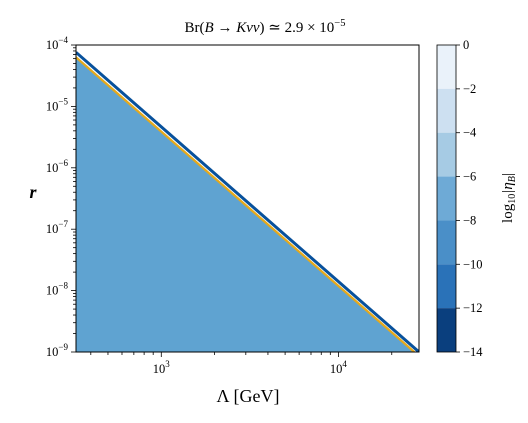 The height and width of the screenshot is (423, 528). Describe the element at coordinates (162, 367) in the screenshot. I see `x-tick-label: 10³` at that location.